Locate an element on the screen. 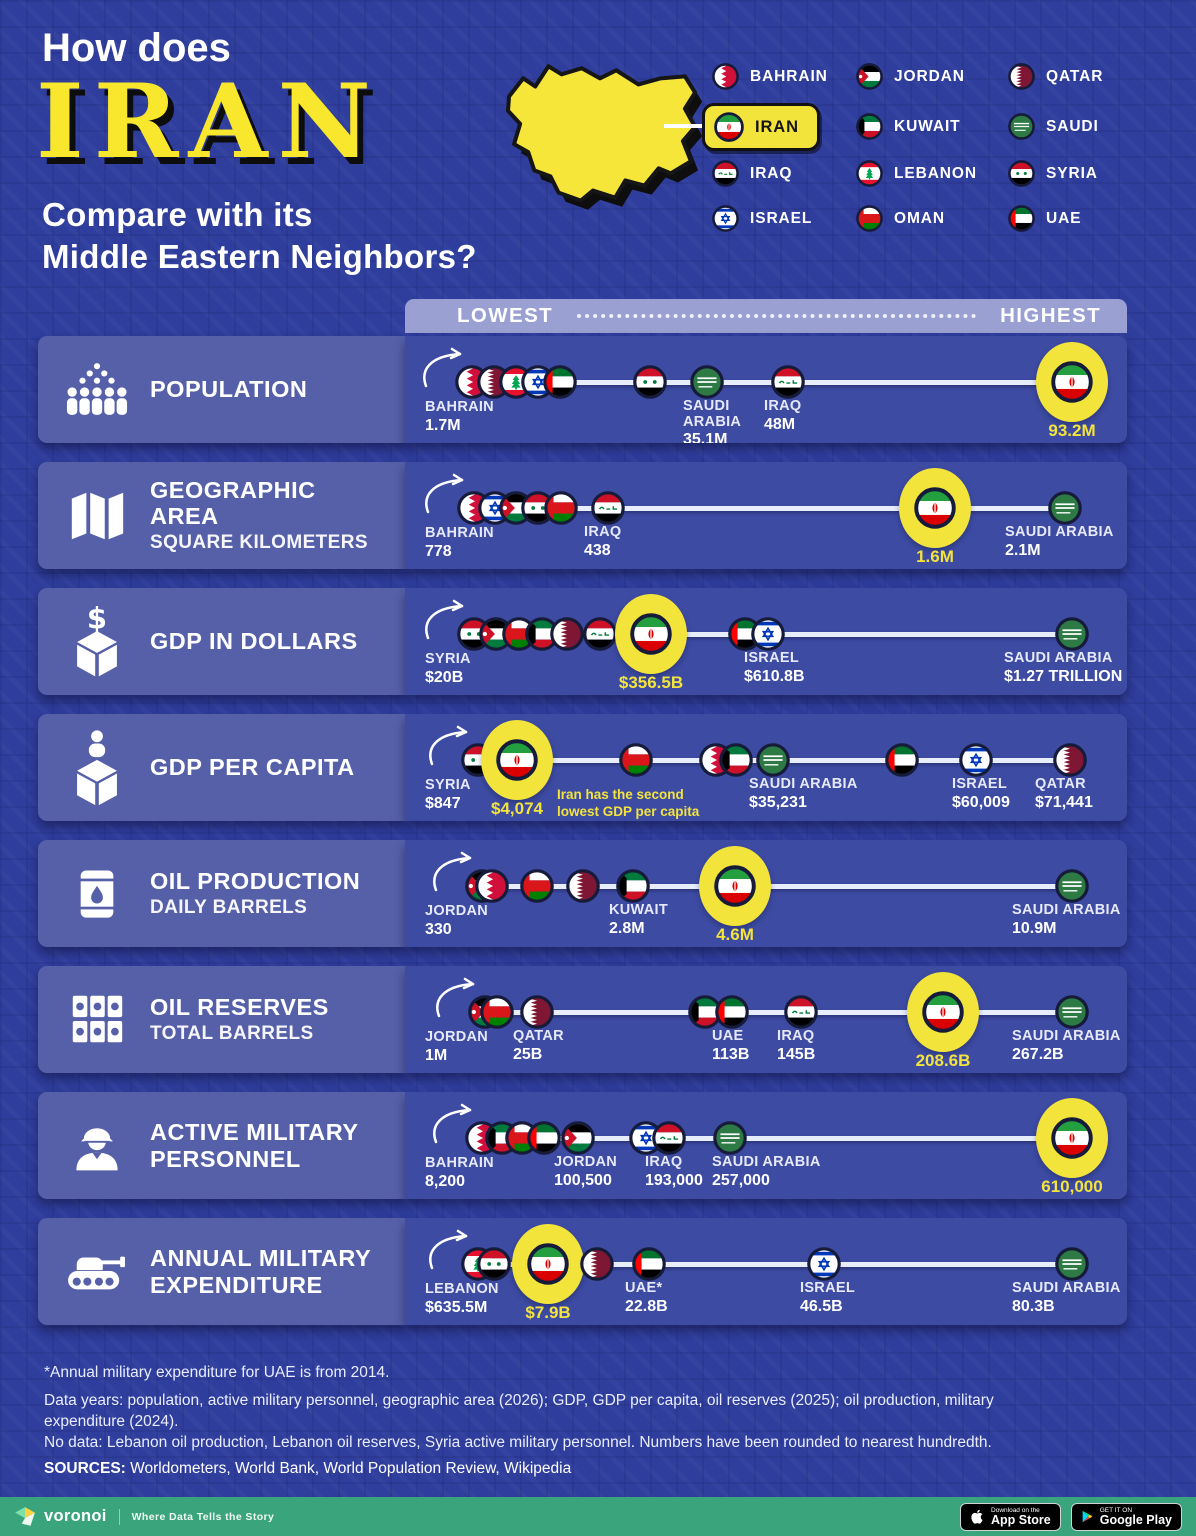 This screenshot has width=1196, height=1536. subtitle-line2: Middle Eastern Neighbors? is located at coordinates (259, 256).